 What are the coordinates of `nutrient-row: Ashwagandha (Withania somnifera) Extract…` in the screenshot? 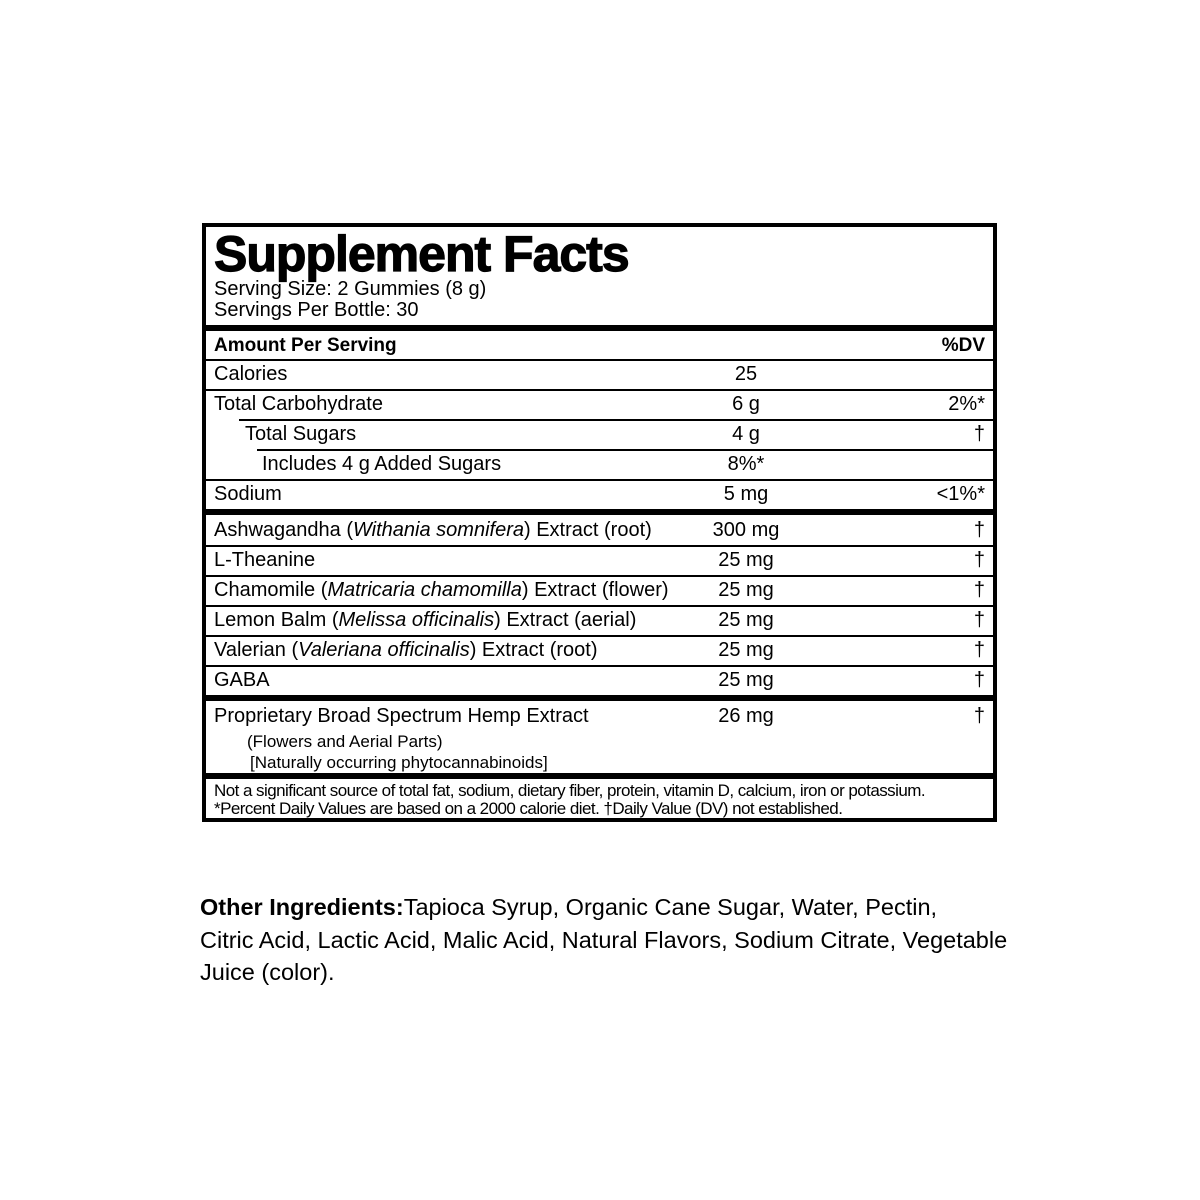 It's located at (599, 530).